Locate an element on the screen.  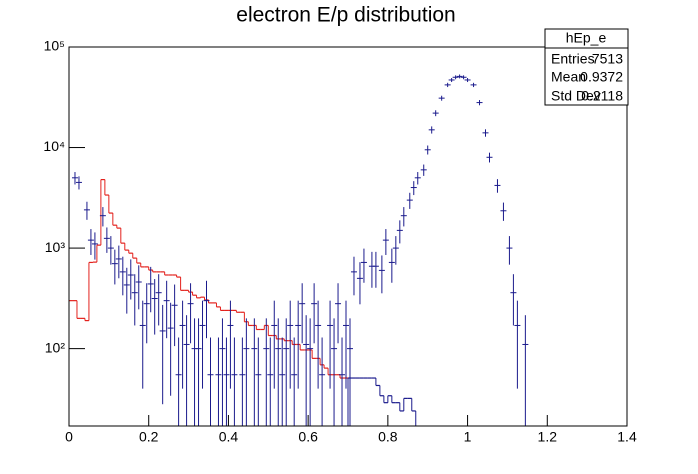
x-tick-label: 0.2 is located at coordinates (149, 437).